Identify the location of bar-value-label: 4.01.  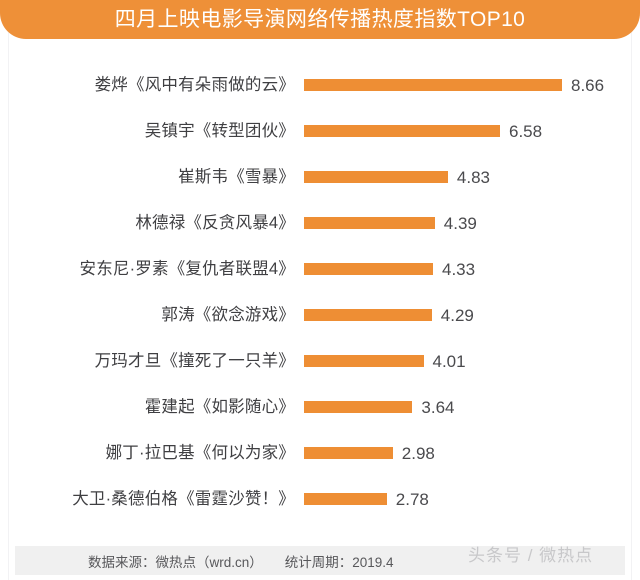
(449, 361).